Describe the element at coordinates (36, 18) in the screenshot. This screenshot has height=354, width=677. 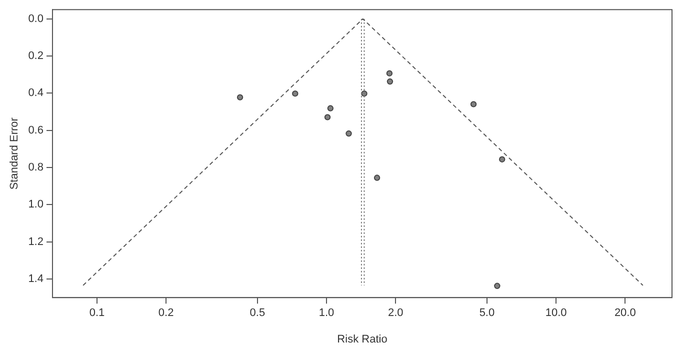
I see `y-tick-label: 0.0` at that location.